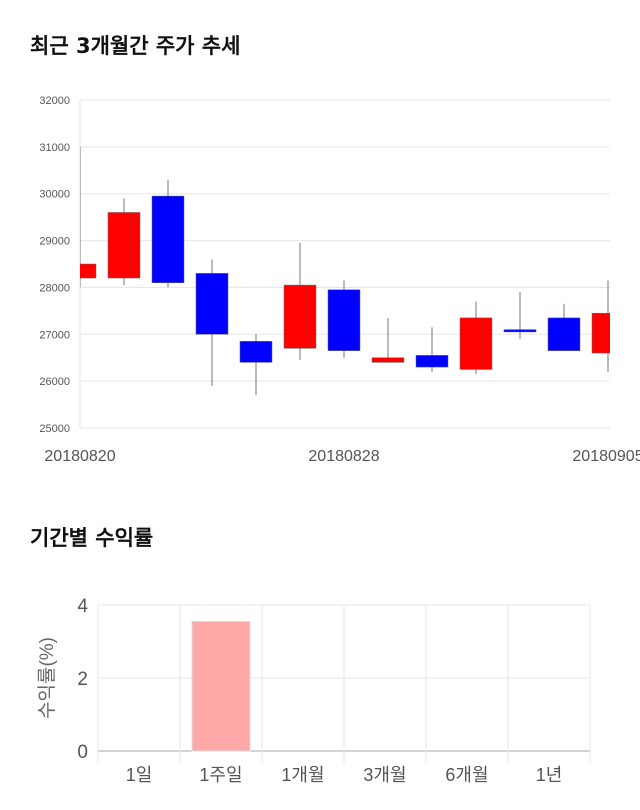 The height and width of the screenshot is (810, 640). I want to click on x-tick-label: 1주일, so click(220, 775).